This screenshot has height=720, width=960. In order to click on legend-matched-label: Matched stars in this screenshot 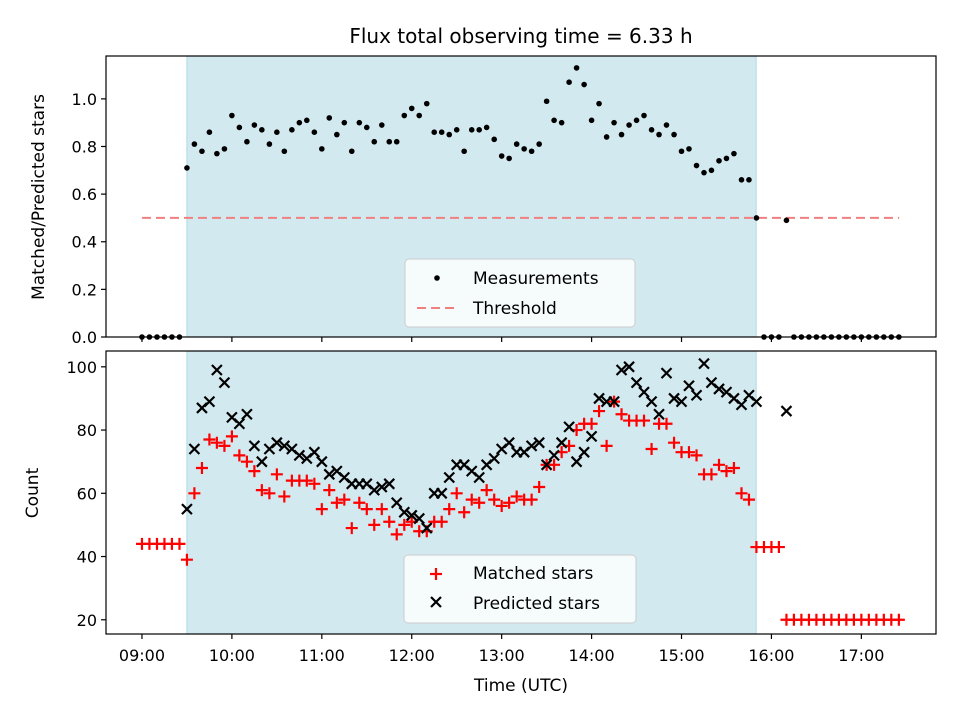, I will do `click(533, 574)`.